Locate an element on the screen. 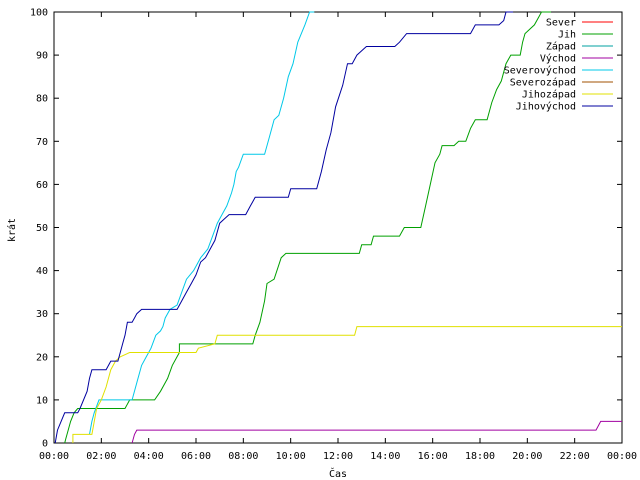  x-tick-label: 10:00 is located at coordinates (291, 456).